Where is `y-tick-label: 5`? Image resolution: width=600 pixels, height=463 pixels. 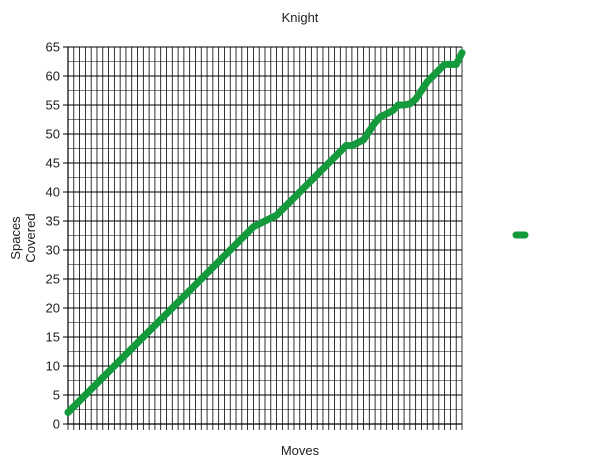 y-tick-label: 5 is located at coordinates (56, 395).